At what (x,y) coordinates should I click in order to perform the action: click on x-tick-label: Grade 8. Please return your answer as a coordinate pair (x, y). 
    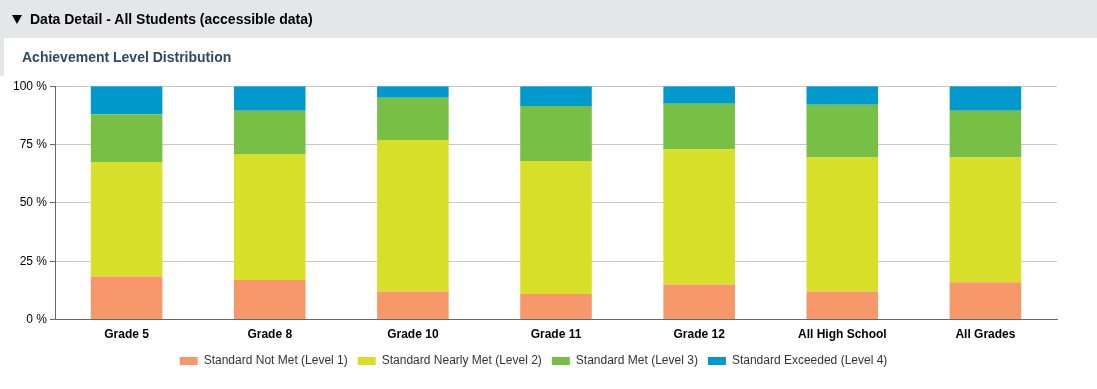
    Looking at the image, I should click on (270, 334).